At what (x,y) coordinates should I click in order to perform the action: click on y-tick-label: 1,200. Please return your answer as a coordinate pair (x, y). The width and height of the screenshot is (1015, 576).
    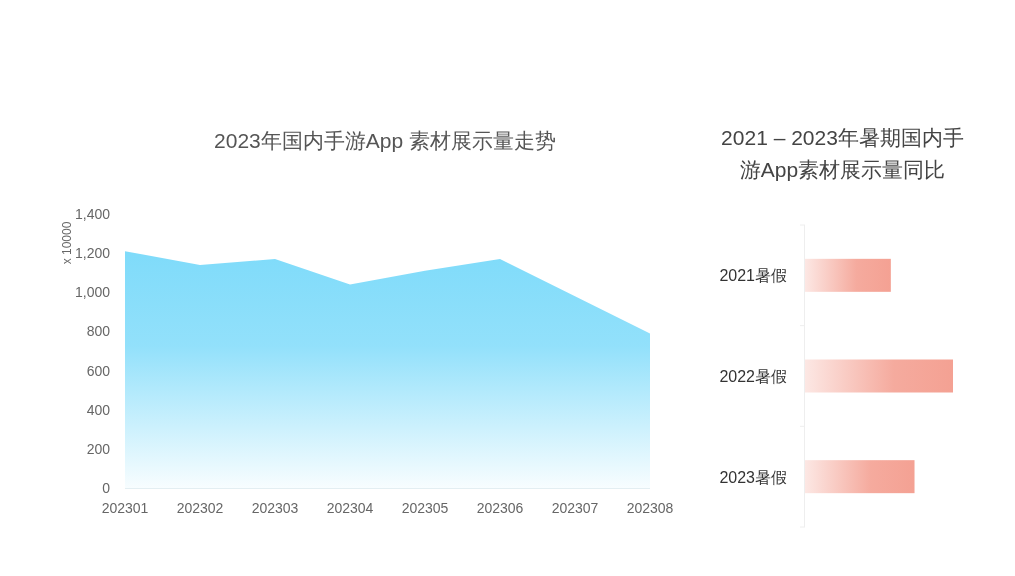
    Looking at the image, I should click on (92, 253).